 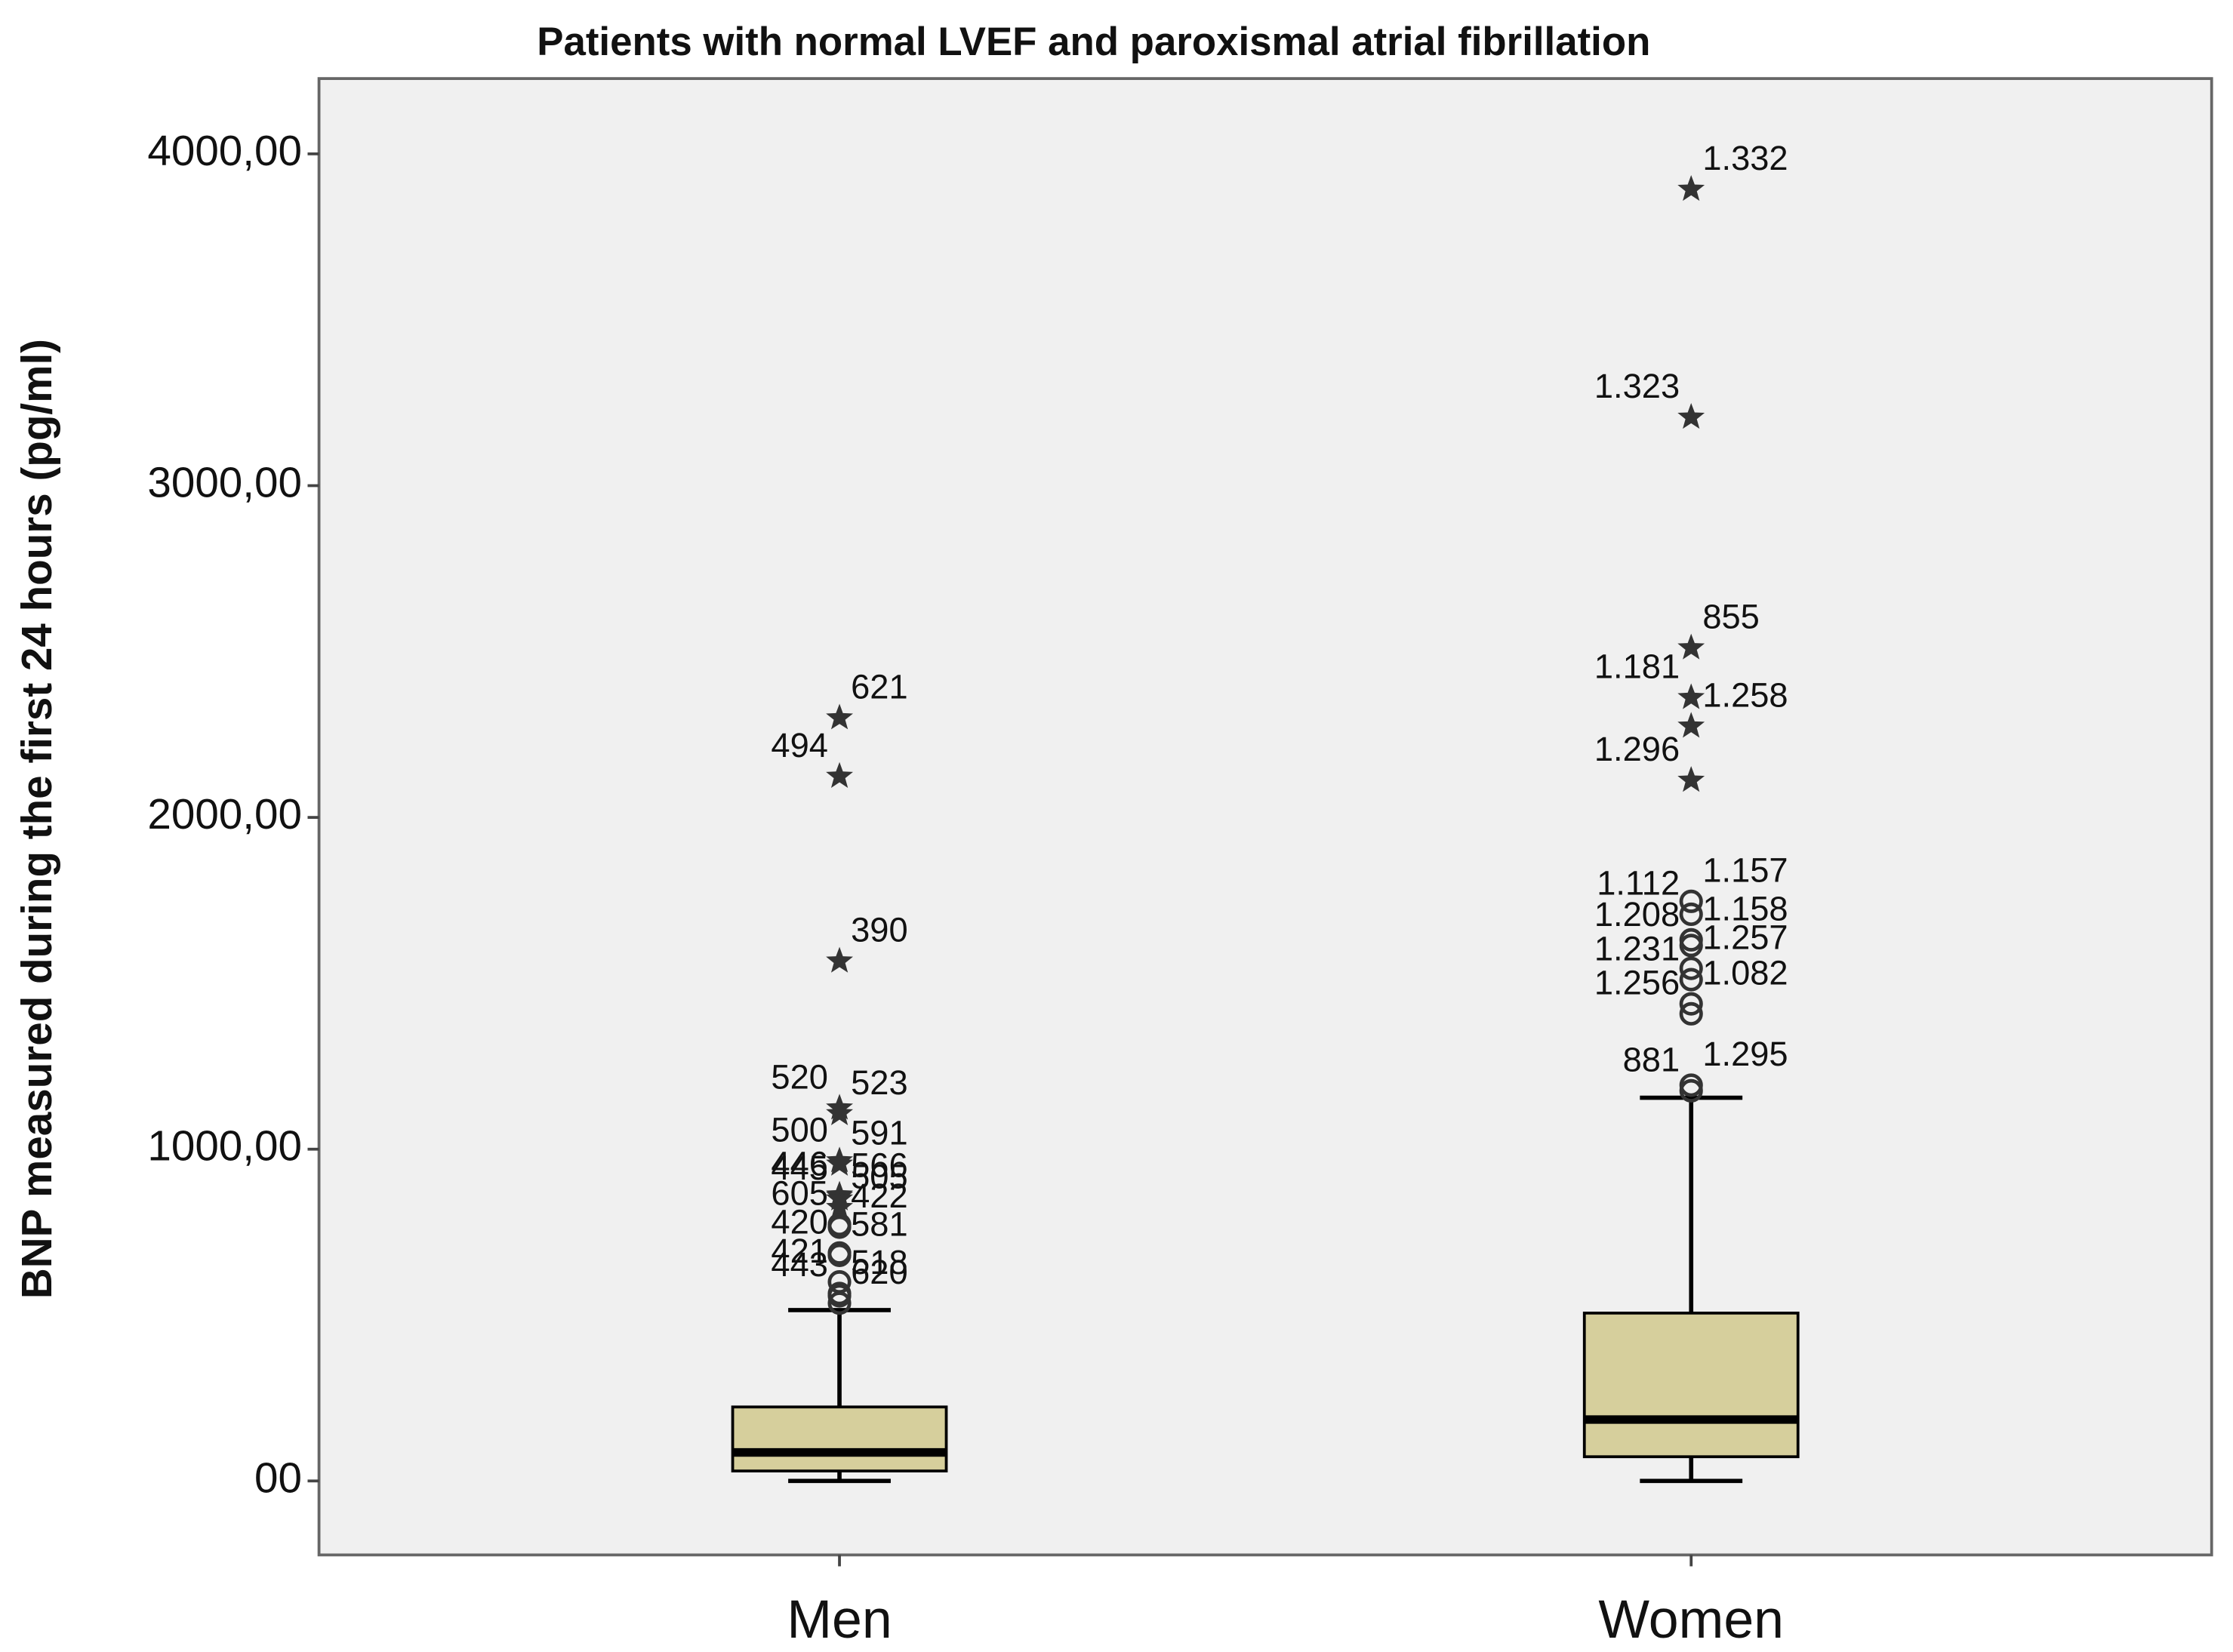 I want to click on y-tick-label: 2000,00, so click(x=224, y=814).